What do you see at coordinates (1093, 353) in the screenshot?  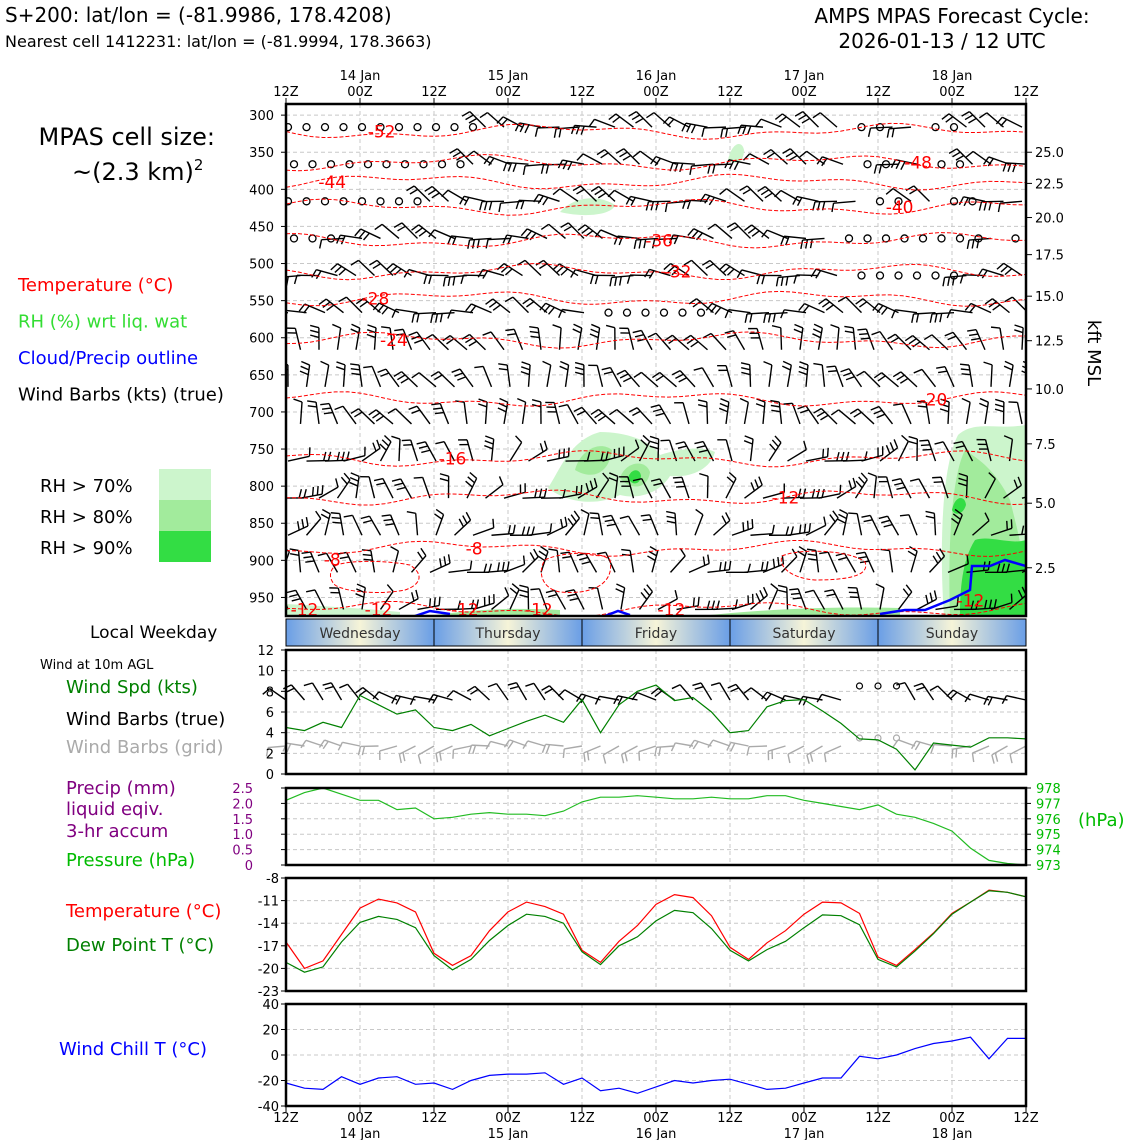 I see `kft-axis-label: kft MSL` at bounding box center [1093, 353].